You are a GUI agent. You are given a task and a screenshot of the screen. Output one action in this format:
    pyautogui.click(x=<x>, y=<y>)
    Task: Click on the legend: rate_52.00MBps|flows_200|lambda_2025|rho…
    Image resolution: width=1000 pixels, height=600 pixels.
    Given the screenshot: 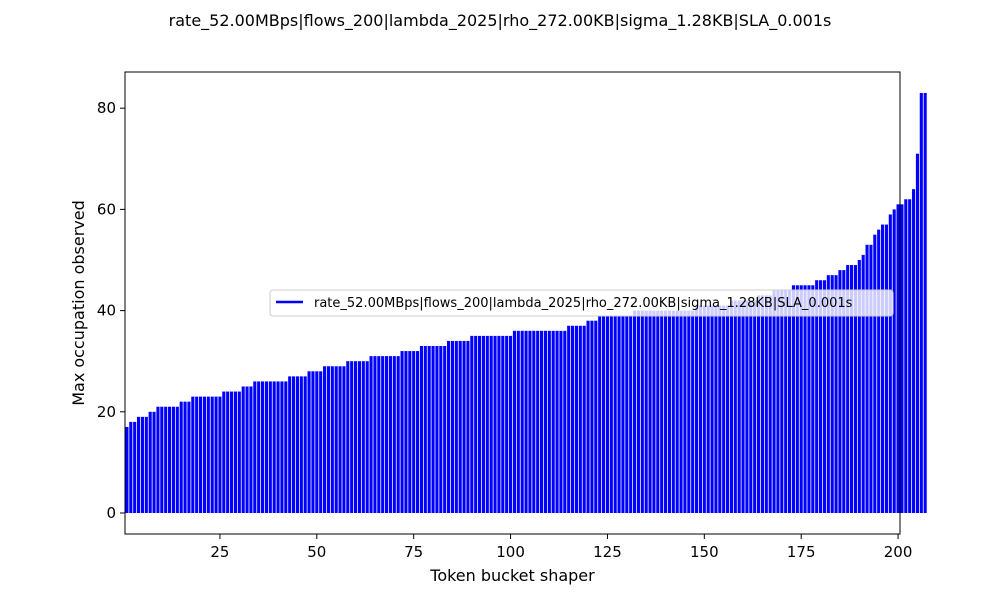 What is the action you would take?
    pyautogui.click(x=581, y=303)
    